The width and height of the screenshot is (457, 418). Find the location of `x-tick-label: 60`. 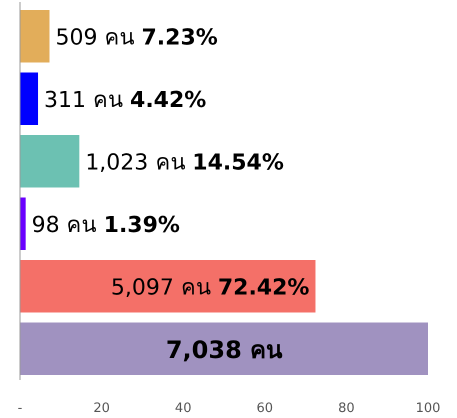

x-tick-label: 60 is located at coordinates (265, 408).